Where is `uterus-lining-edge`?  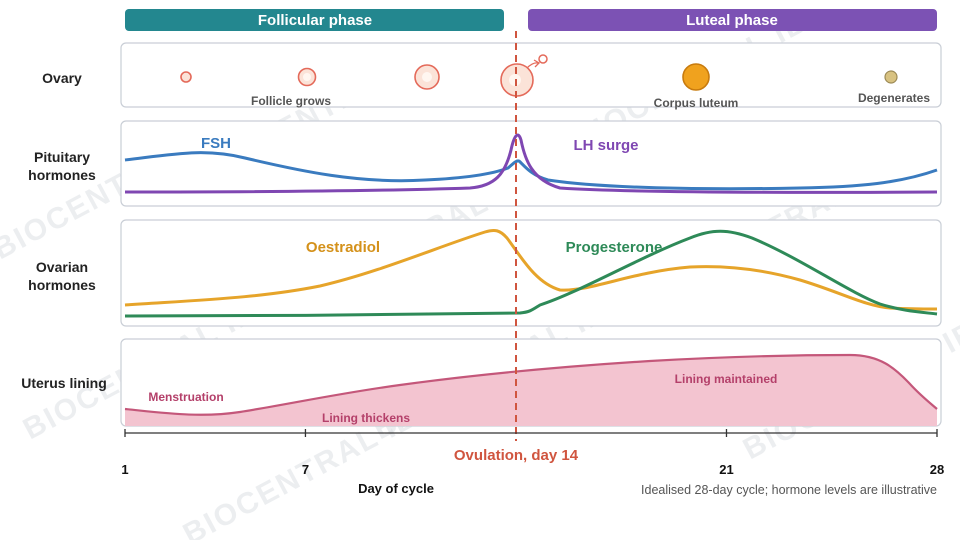
uterus-lining-edge is located at coordinates (531, 384).